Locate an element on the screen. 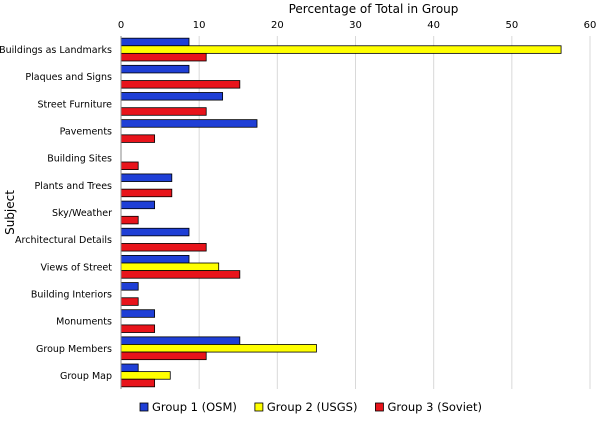  legend-label-2: Group 2 (USGS) is located at coordinates (312, 407).